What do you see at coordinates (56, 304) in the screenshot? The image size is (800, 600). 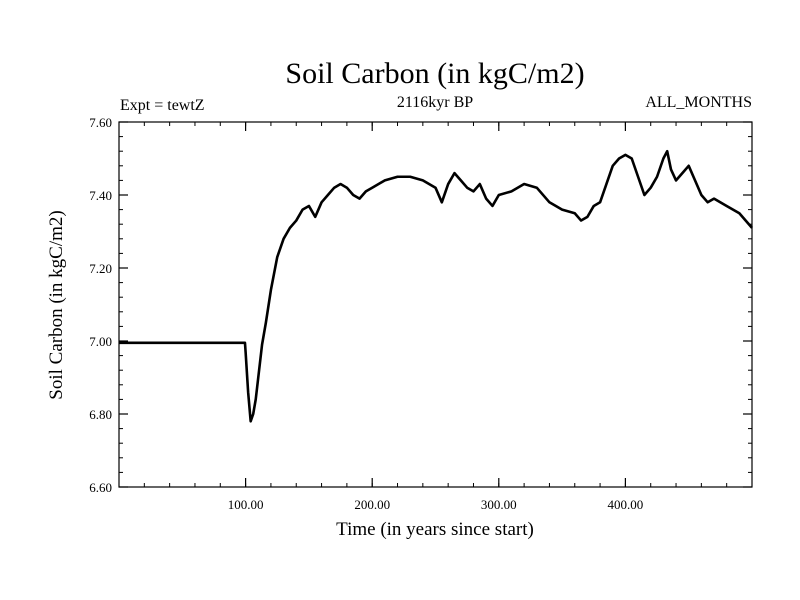 I see `y-axis-label: Soil Carbon (in kgC/m2)` at bounding box center [56, 304].